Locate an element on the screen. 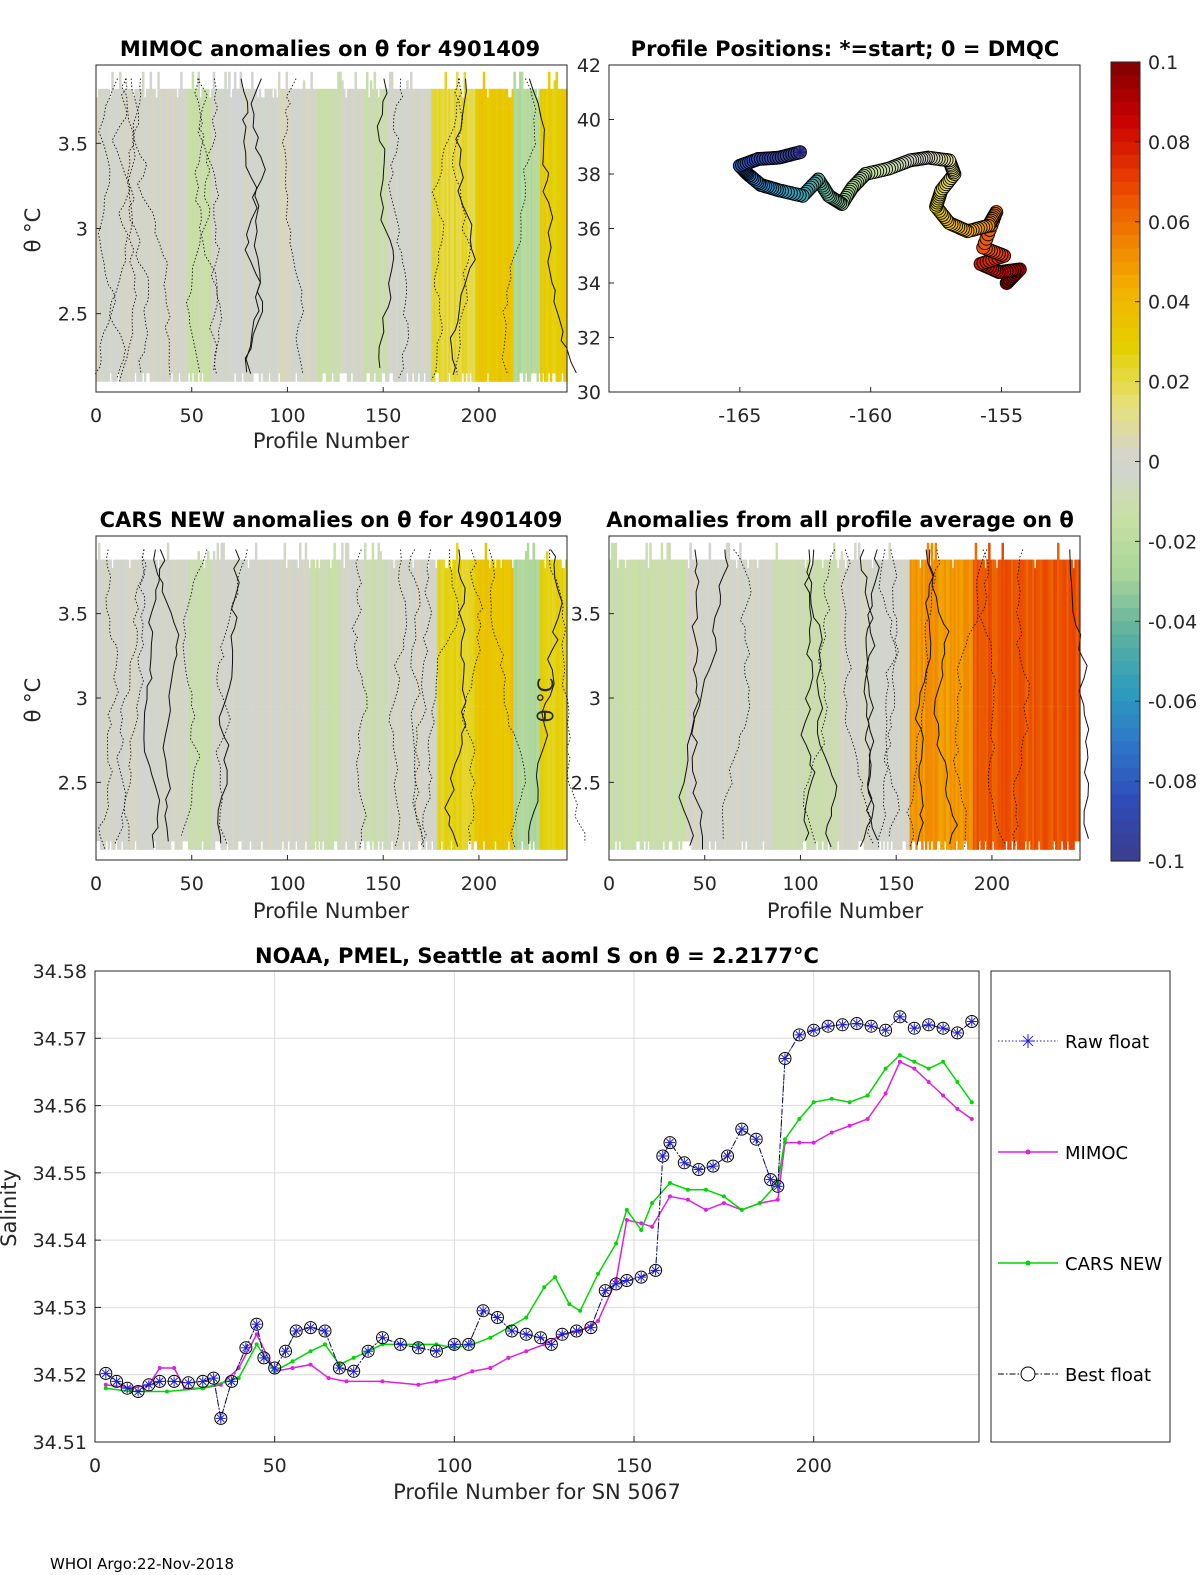 Image resolution: width=1200 pixels, height=1575 pixels. cars-y-axis: 3.532.5 is located at coordinates (79, 699).